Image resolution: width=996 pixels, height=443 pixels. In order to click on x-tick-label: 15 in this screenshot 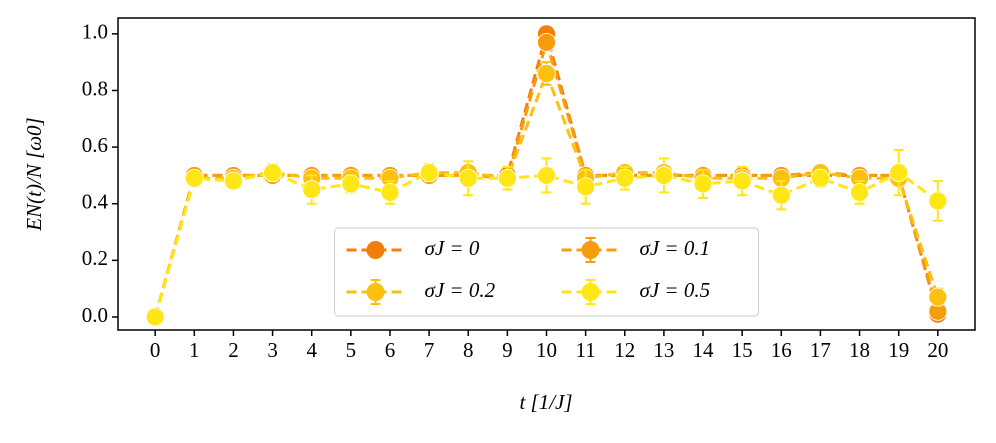, I will do `click(742, 350)`.